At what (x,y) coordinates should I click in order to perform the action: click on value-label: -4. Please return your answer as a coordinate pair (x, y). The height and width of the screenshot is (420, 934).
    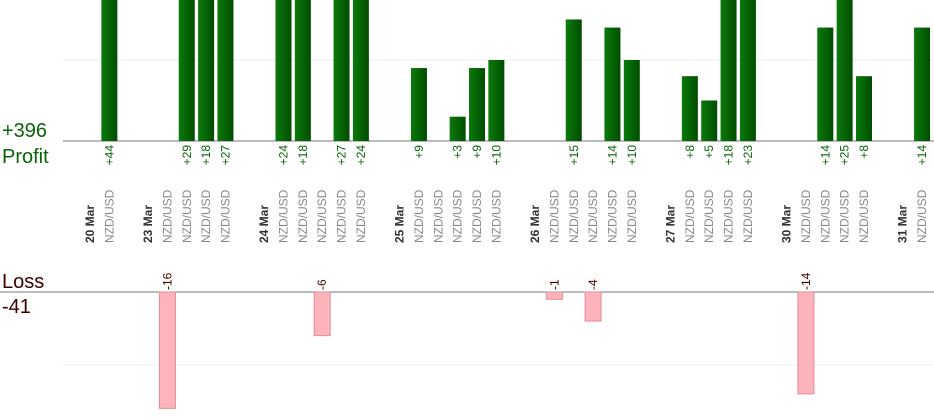
    Looking at the image, I should click on (593, 284).